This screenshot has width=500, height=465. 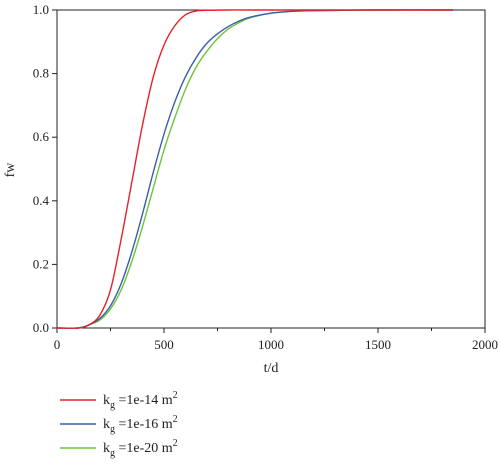 I want to click on x-tick-label: 1000, so click(x=271, y=344).